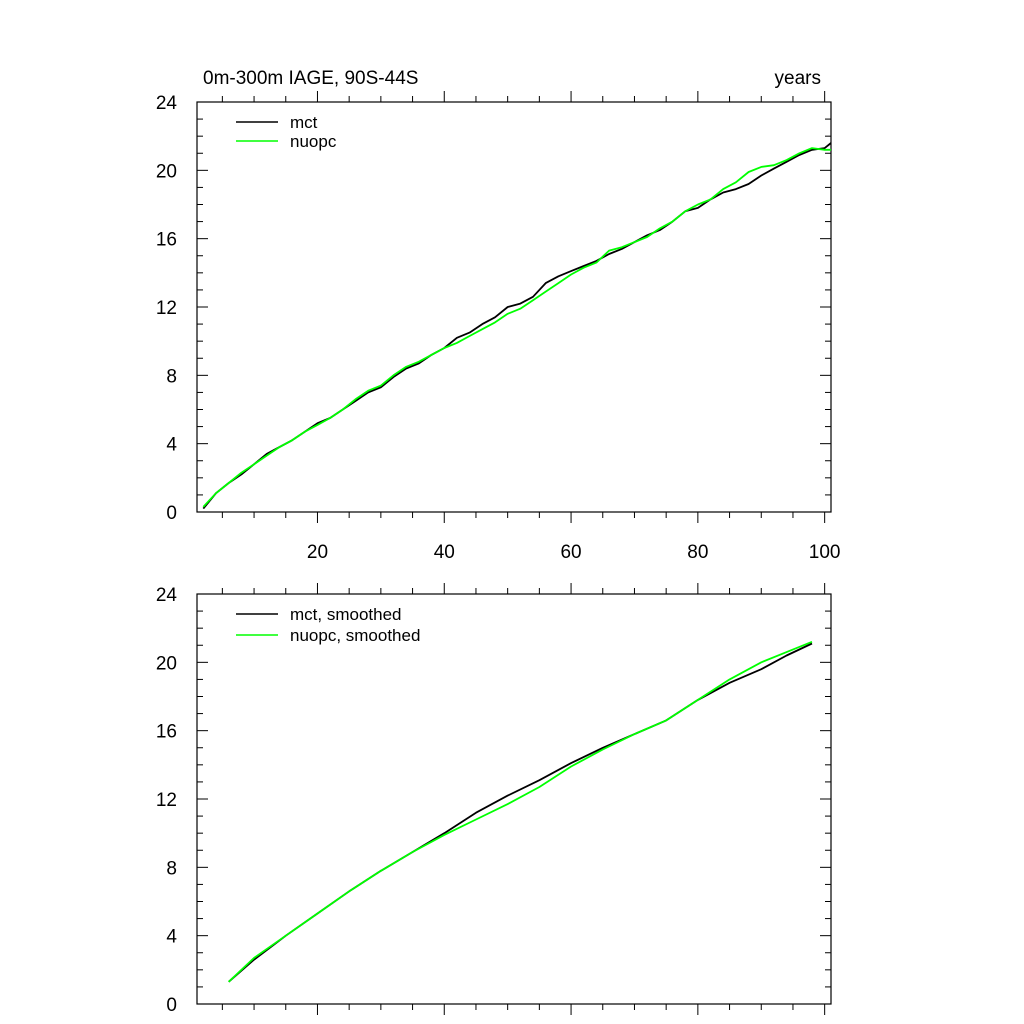 The width and height of the screenshot is (1024, 1024). Describe the element at coordinates (697, 552) in the screenshot. I see `x-tick-label: 80` at that location.